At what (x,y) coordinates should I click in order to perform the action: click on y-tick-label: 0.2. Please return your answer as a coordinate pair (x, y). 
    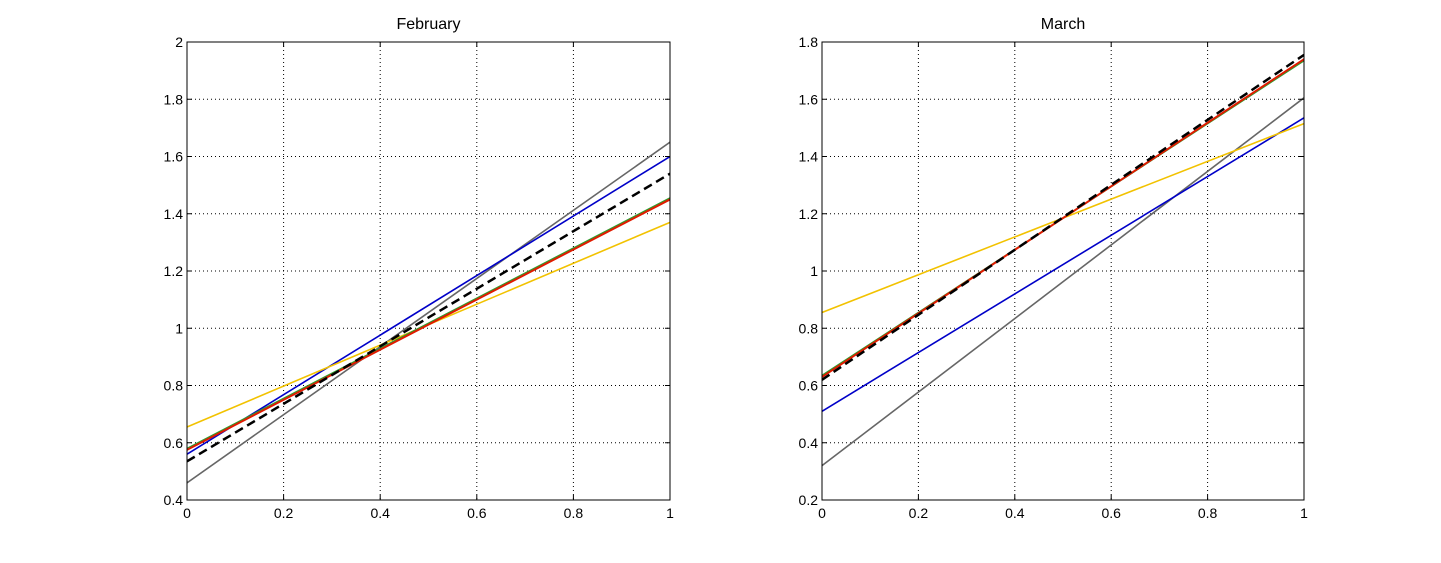
    Looking at the image, I should click on (809, 500).